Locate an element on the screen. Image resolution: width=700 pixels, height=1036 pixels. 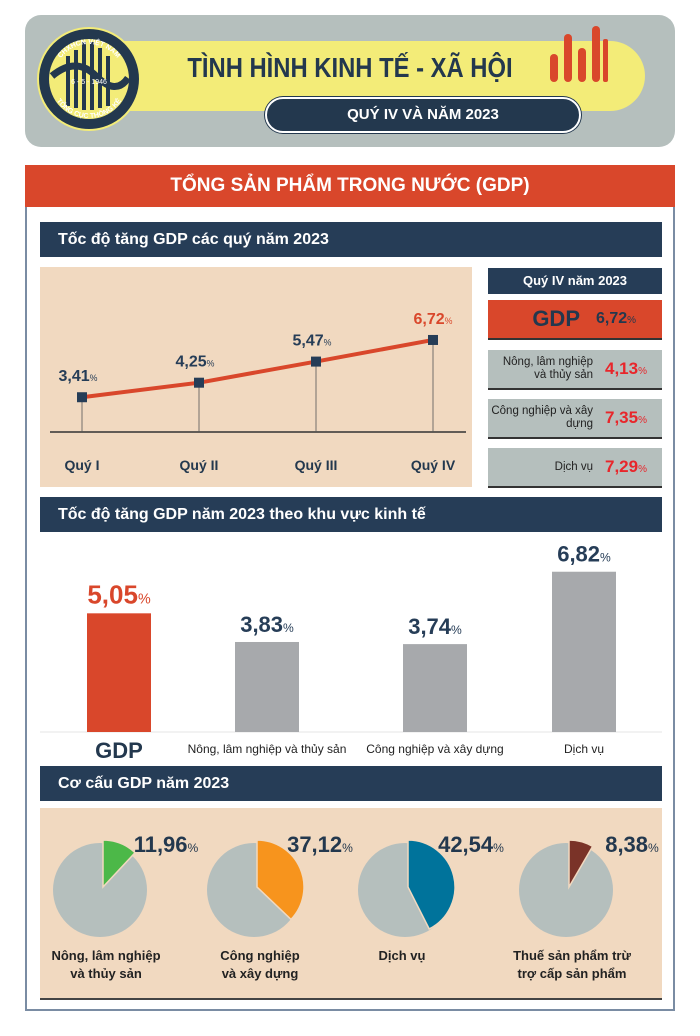
pie-value-label: 8,38% is located at coordinates (632, 844).